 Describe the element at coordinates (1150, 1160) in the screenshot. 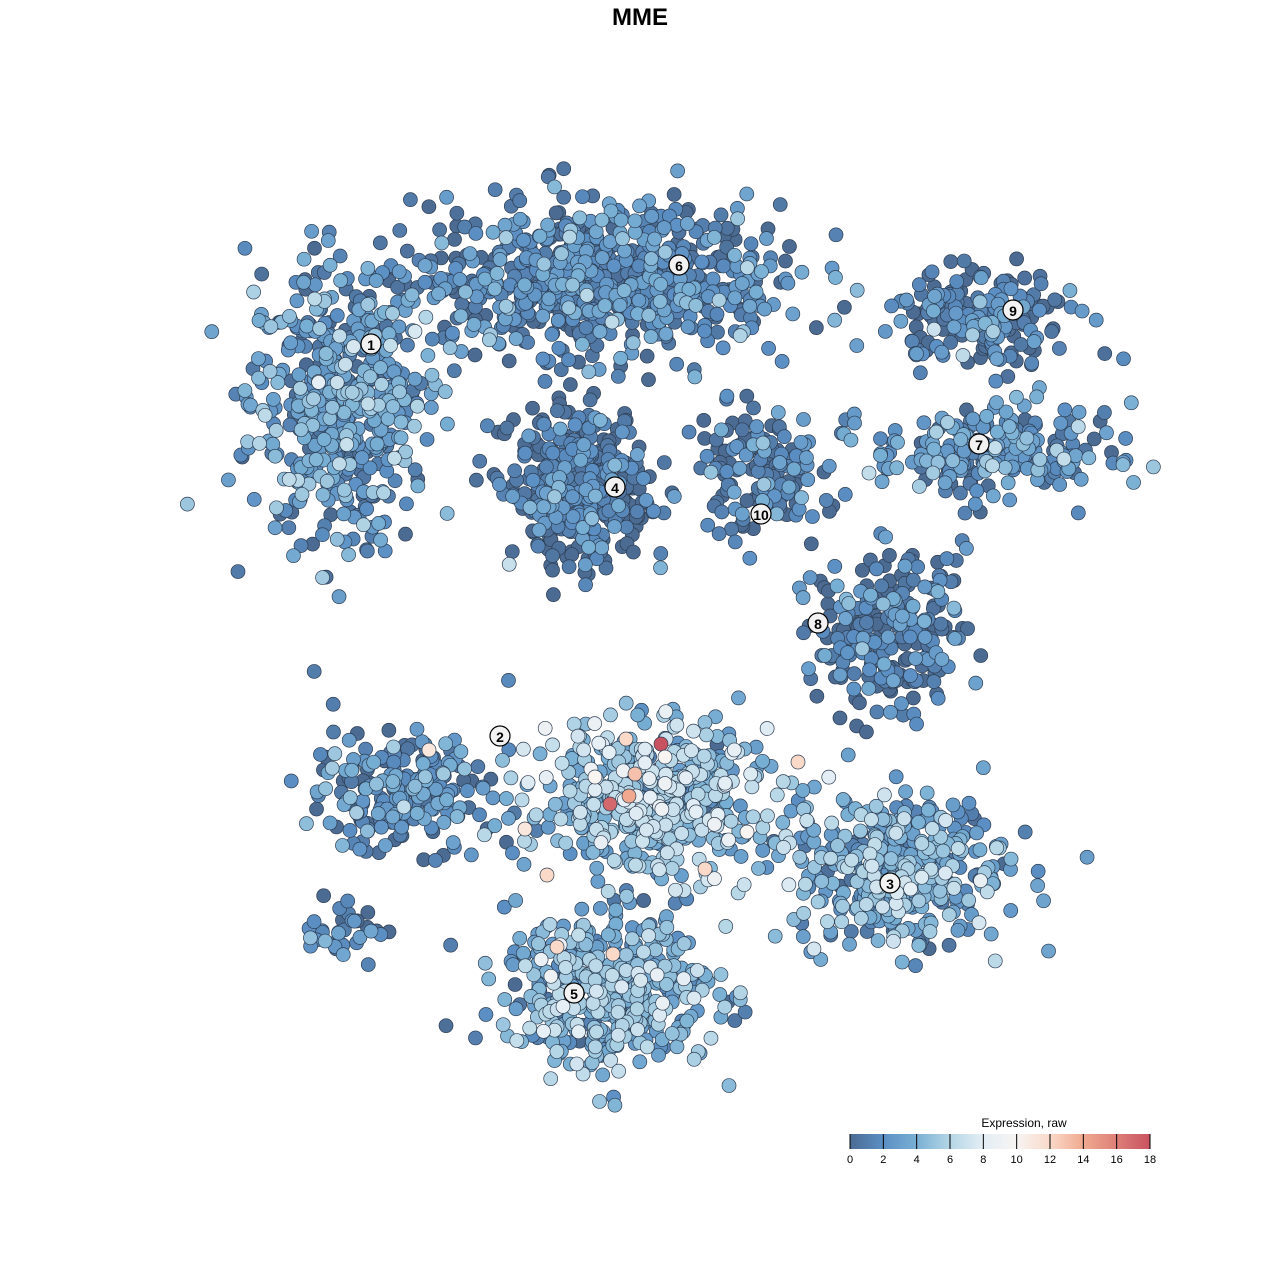

I see `legend-tick-label: 18` at that location.